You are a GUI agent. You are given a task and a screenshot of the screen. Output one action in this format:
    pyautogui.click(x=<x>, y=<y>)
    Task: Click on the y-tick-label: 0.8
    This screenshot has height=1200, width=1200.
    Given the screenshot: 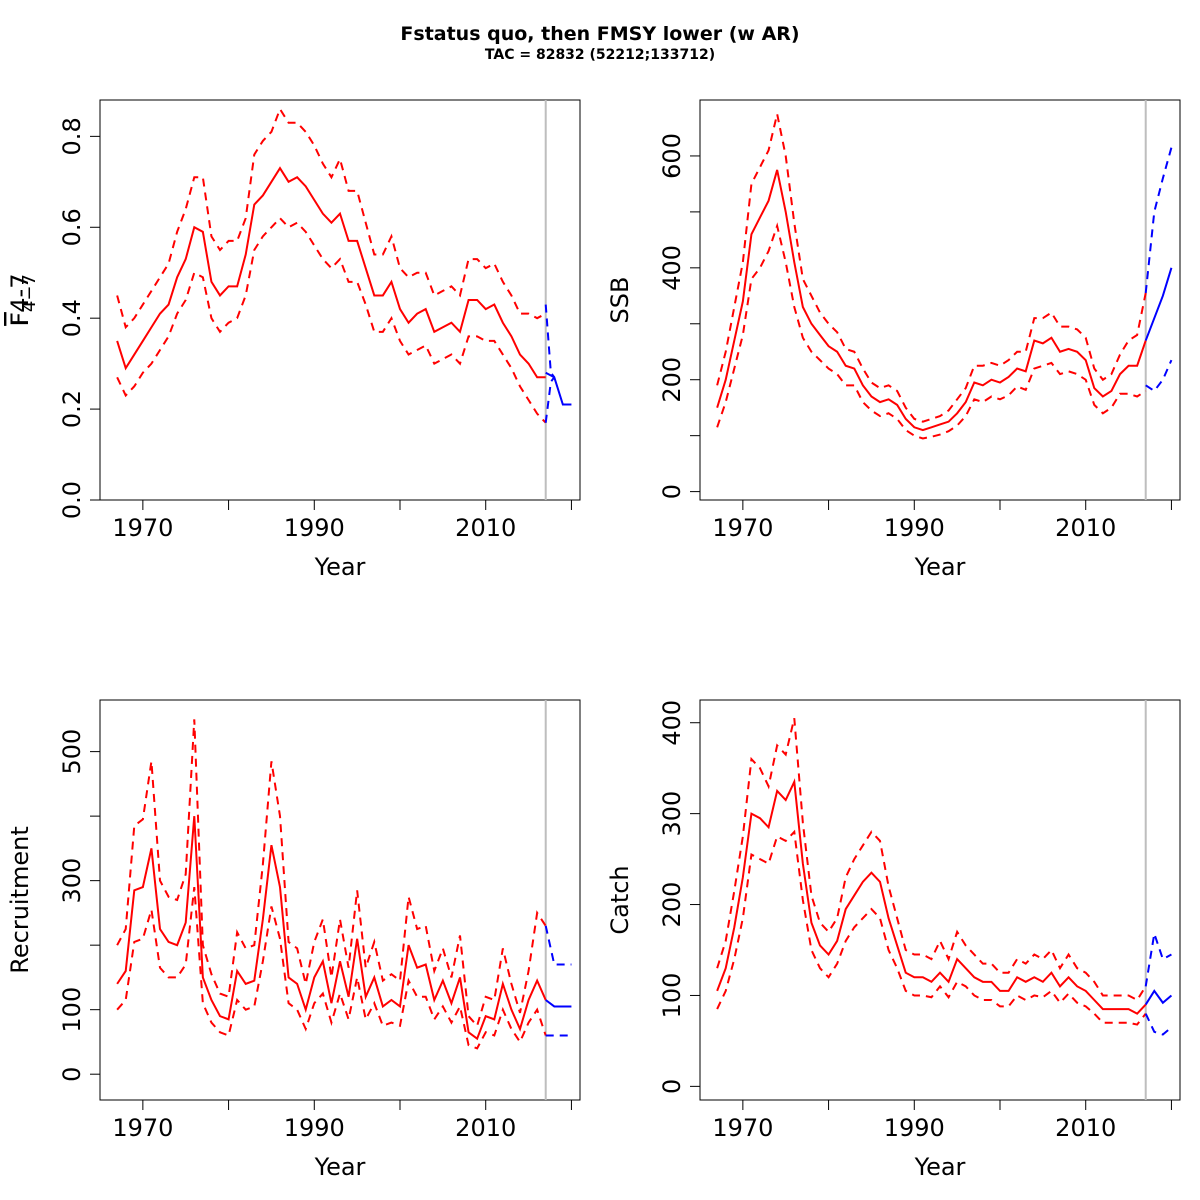 What is the action you would take?
    pyautogui.click(x=72, y=136)
    